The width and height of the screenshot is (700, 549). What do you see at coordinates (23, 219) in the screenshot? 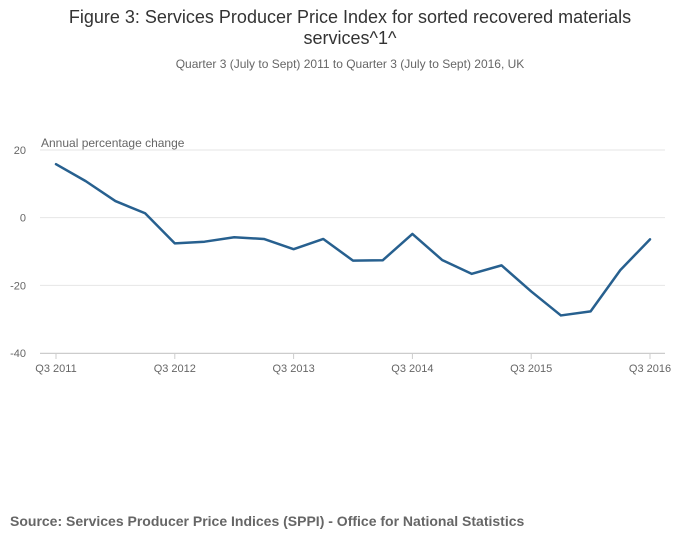
I see `y-tick-label-1: 0` at bounding box center [23, 219].